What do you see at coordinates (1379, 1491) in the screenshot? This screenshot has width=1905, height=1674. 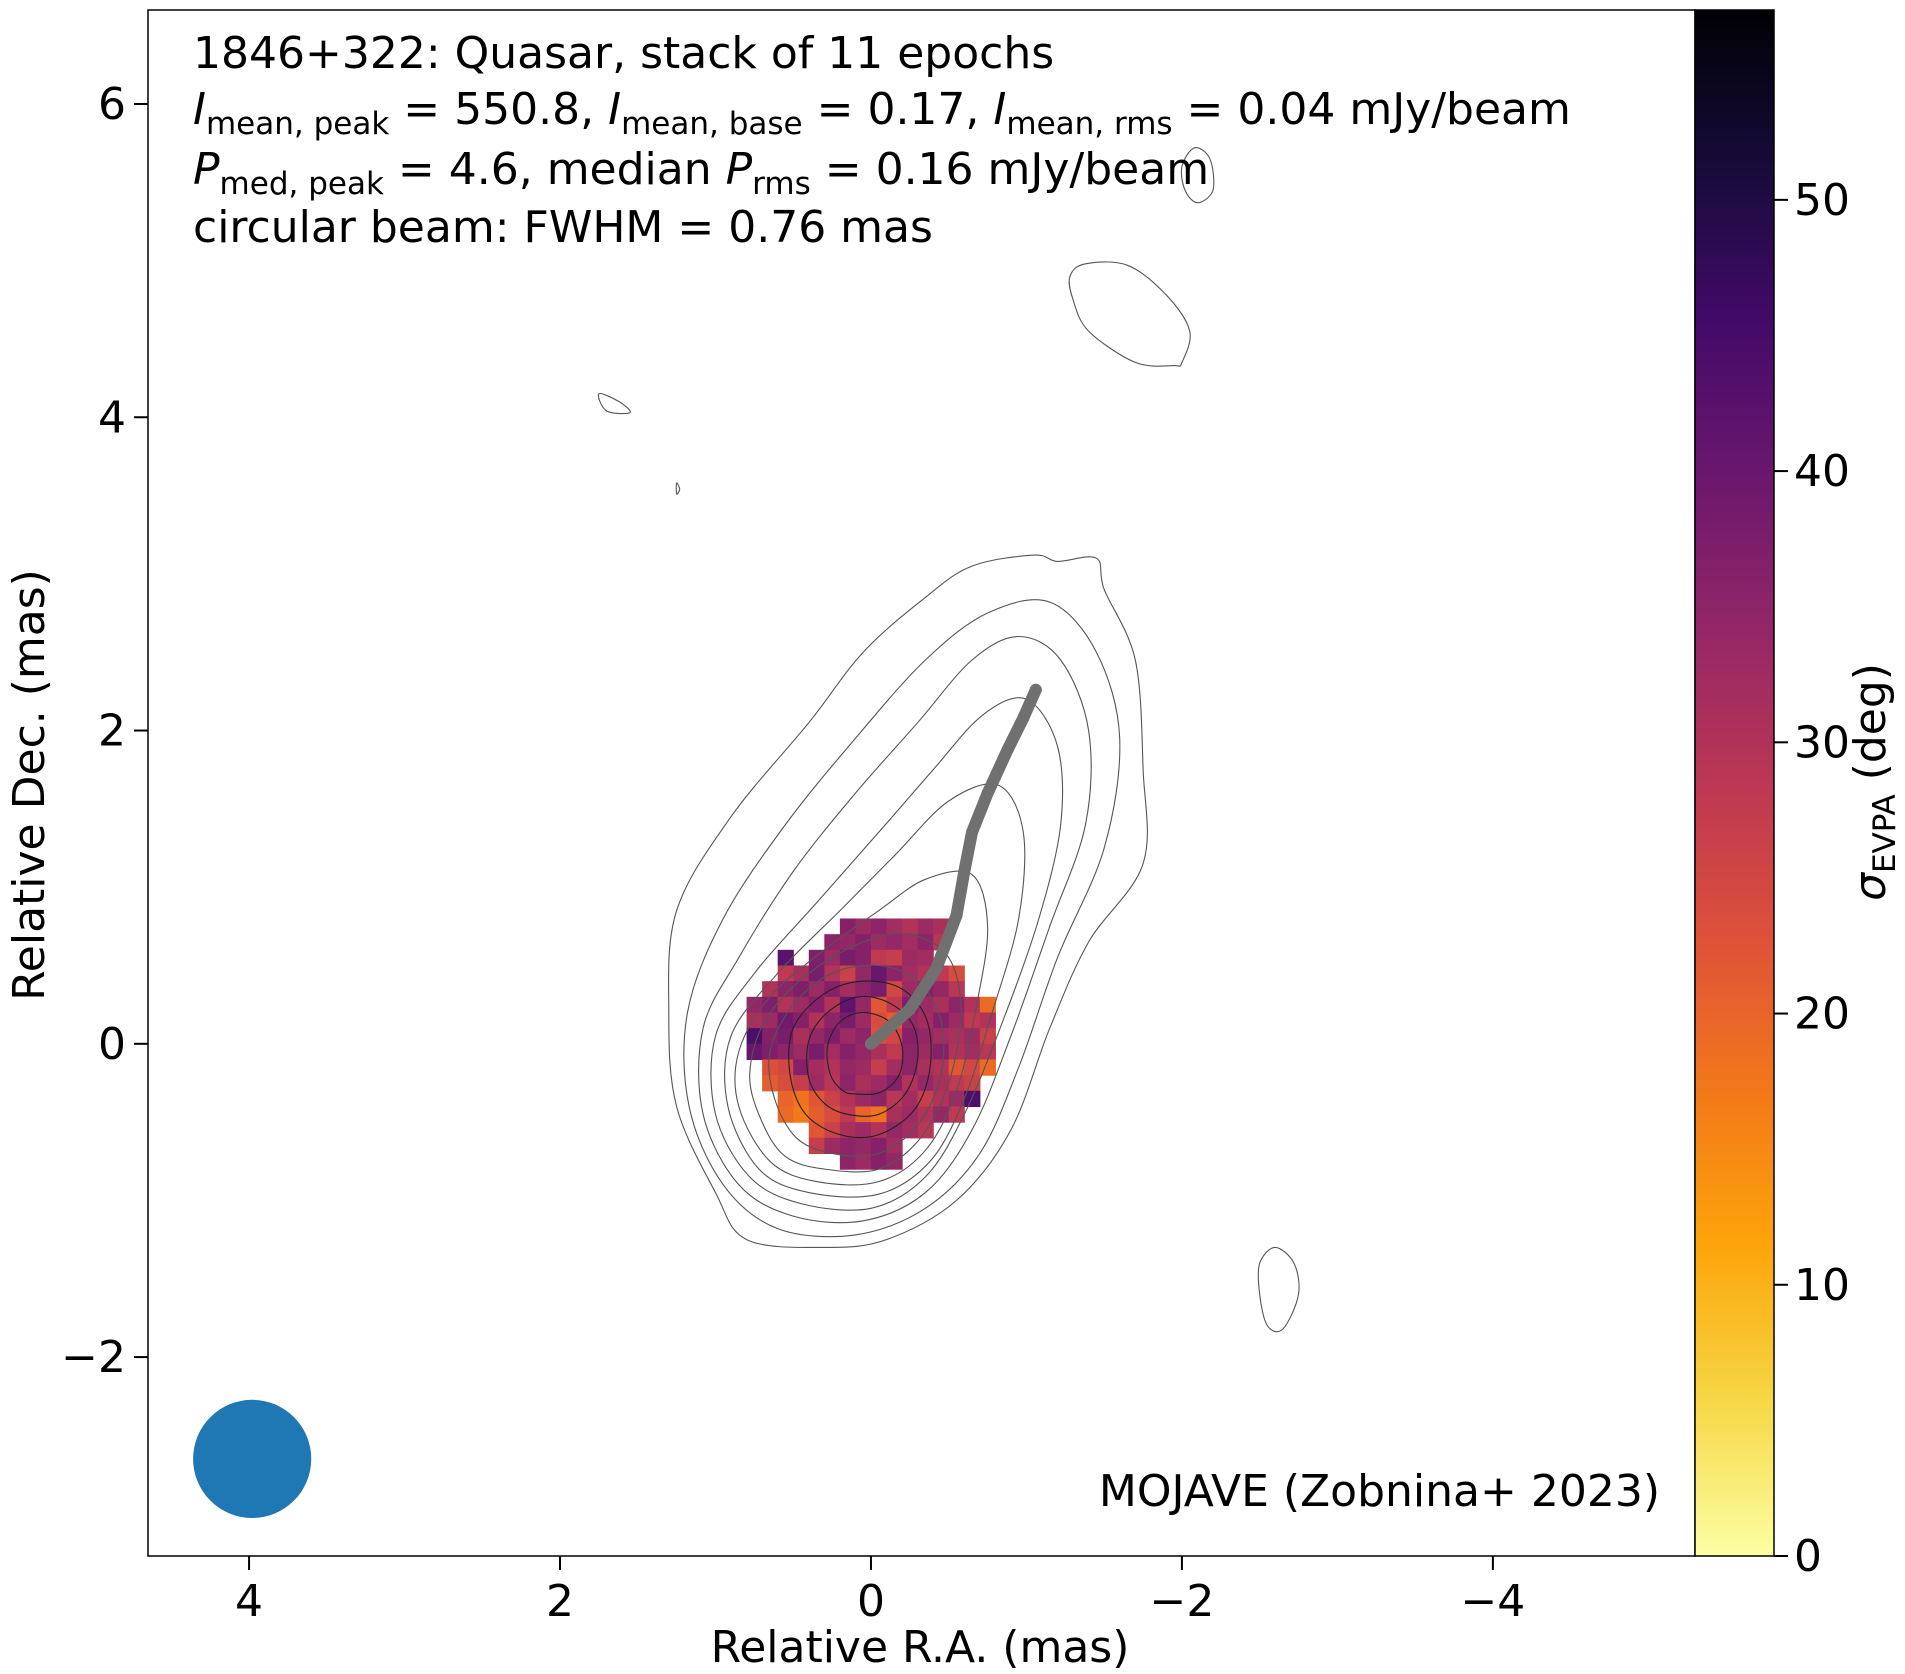 I see `credit-label: MOJAVE (Zobnina+ 2023)` at bounding box center [1379, 1491].